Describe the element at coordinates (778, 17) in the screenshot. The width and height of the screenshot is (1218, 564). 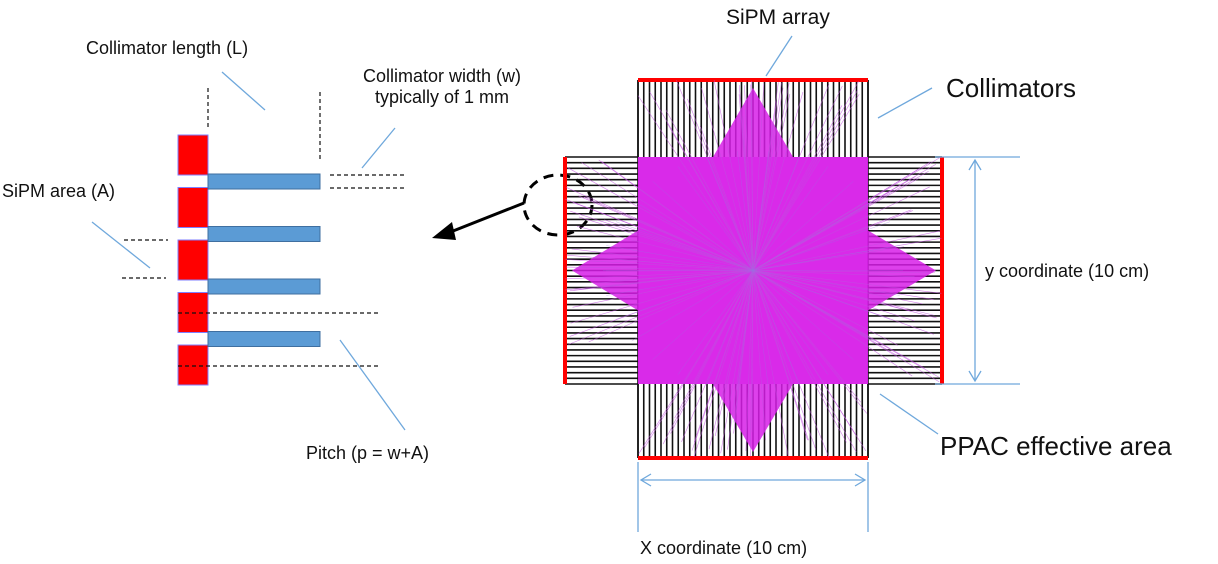
I see `sipm-array-label: SiPM array` at that location.